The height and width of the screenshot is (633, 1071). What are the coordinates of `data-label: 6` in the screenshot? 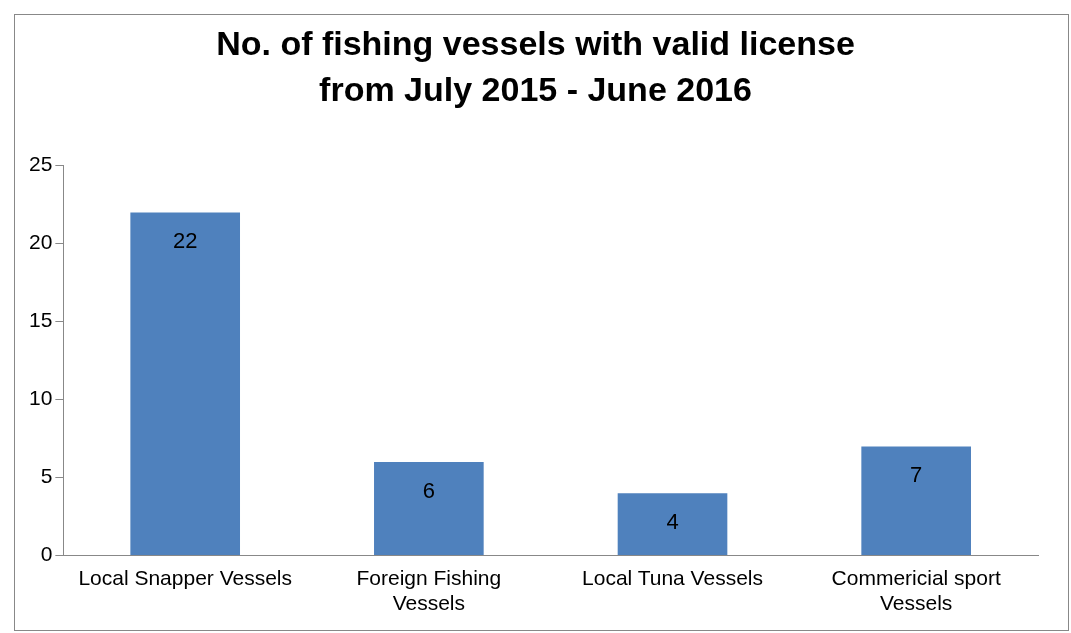 It's located at (428, 491).